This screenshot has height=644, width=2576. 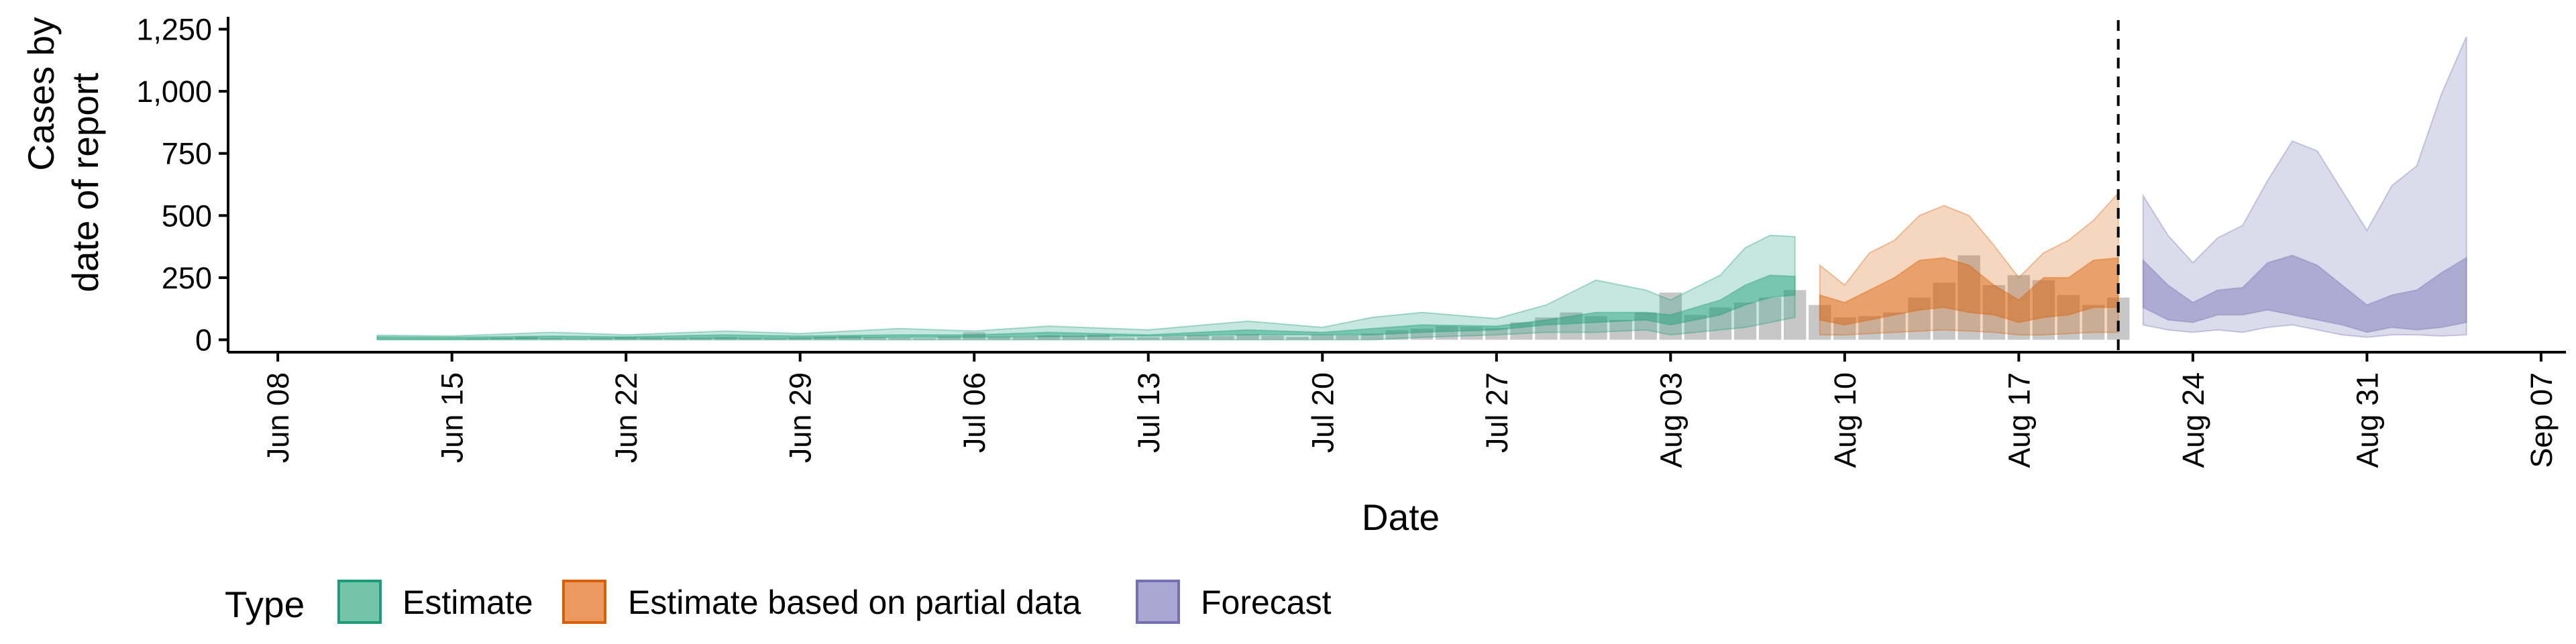 I want to click on x-axis-title: Date, so click(x=1401, y=517).